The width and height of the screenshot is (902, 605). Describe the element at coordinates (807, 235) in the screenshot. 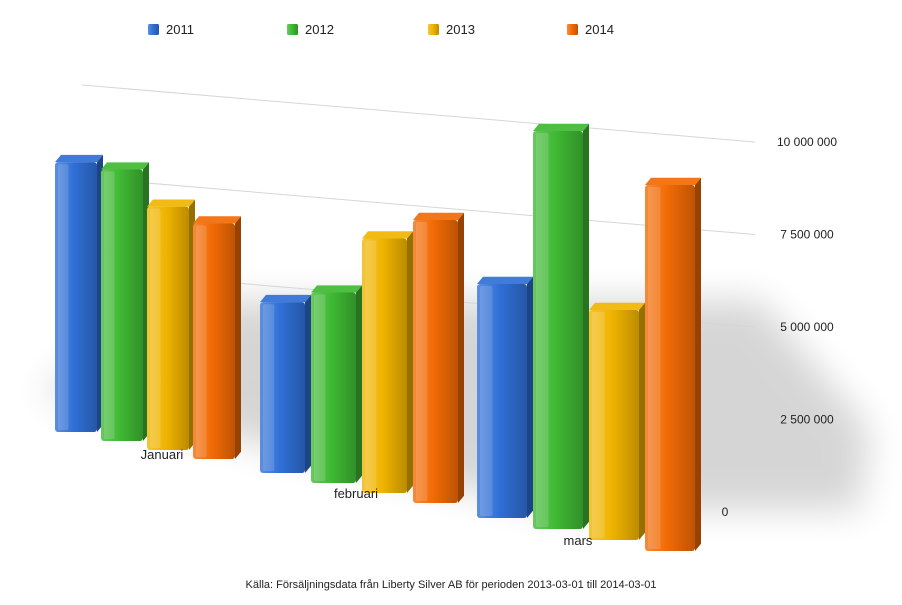

I see `y-tick-label: 7 500 000` at that location.